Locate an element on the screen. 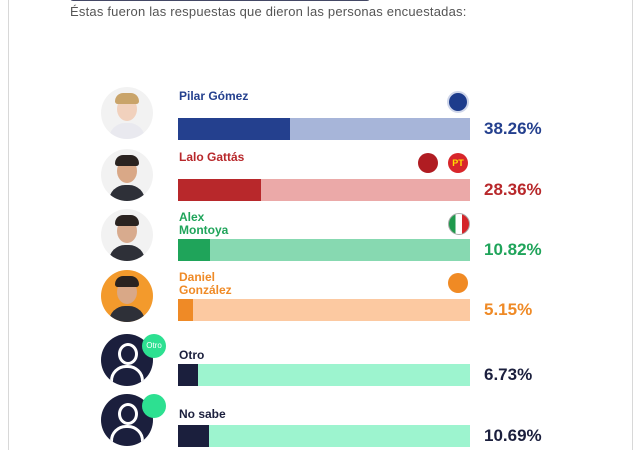  value-label: 5.15% is located at coordinates (508, 309).